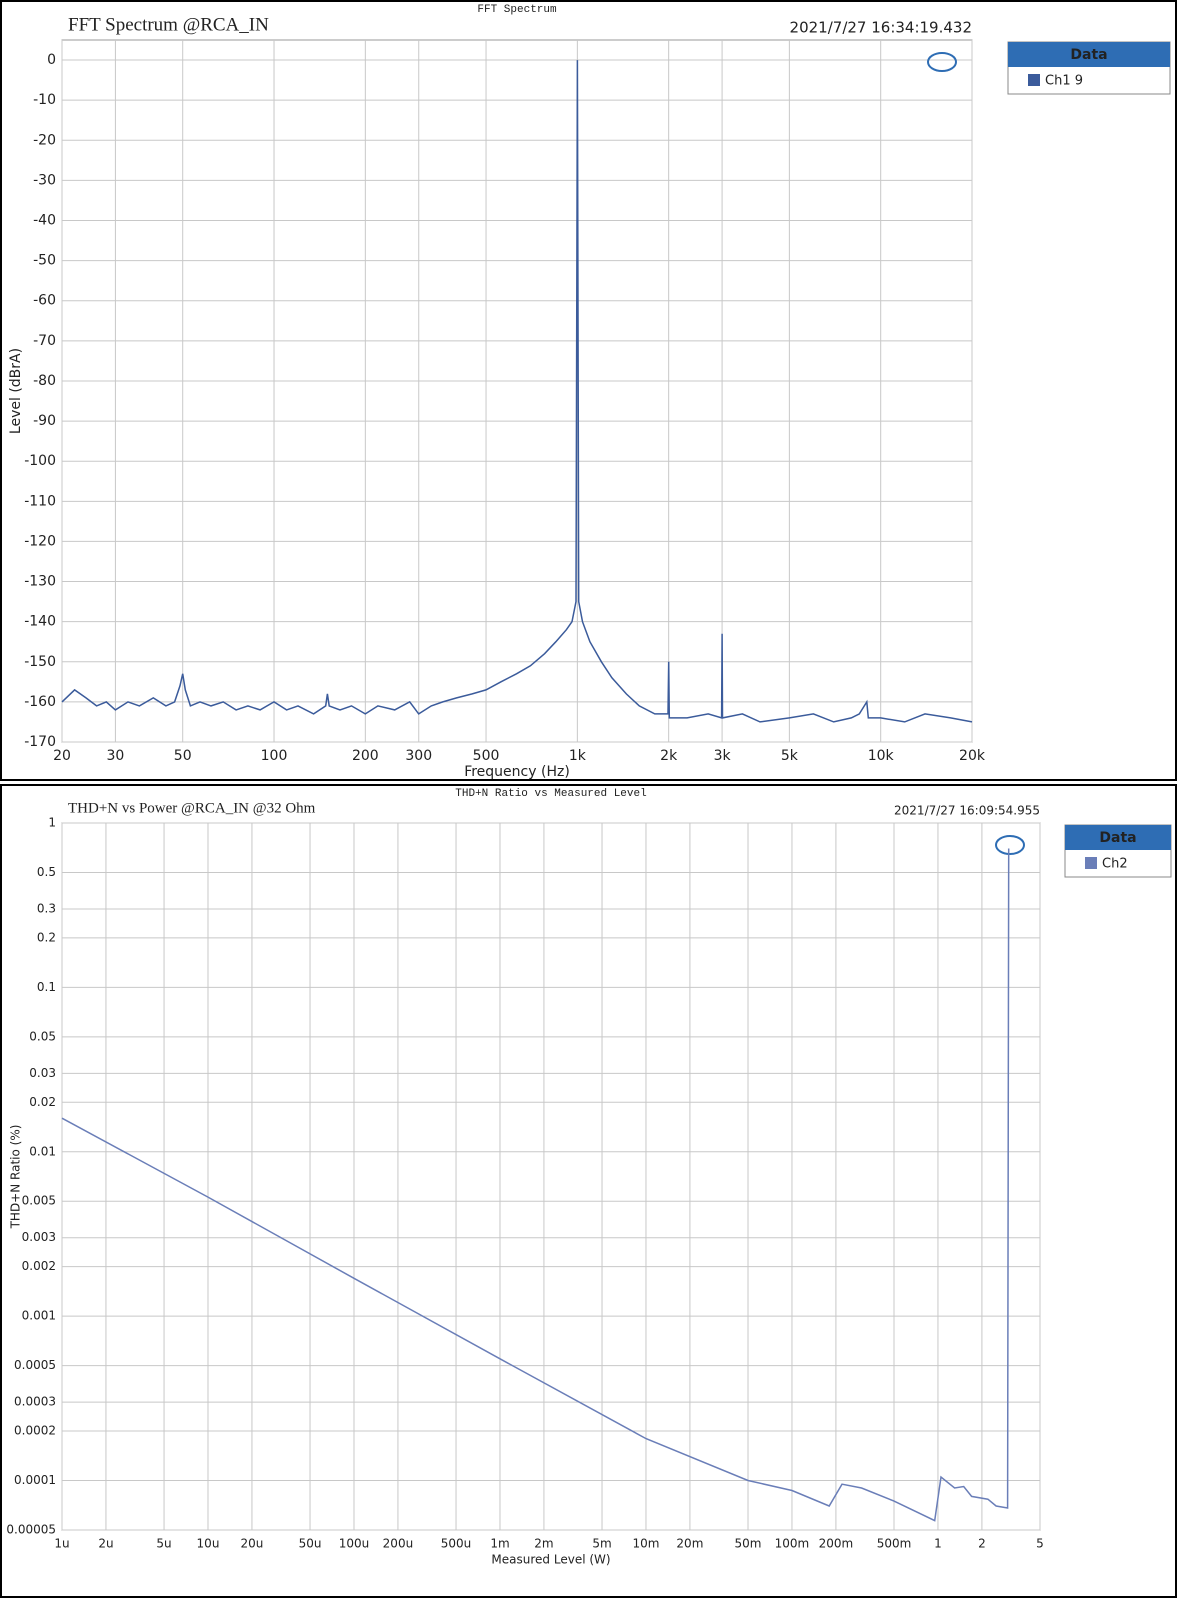 Image resolution: width=1200 pixels, height=1600 pixels. Describe the element at coordinates (35, 1431) in the screenshot. I see `y-tick-label: 0.0002` at that location.